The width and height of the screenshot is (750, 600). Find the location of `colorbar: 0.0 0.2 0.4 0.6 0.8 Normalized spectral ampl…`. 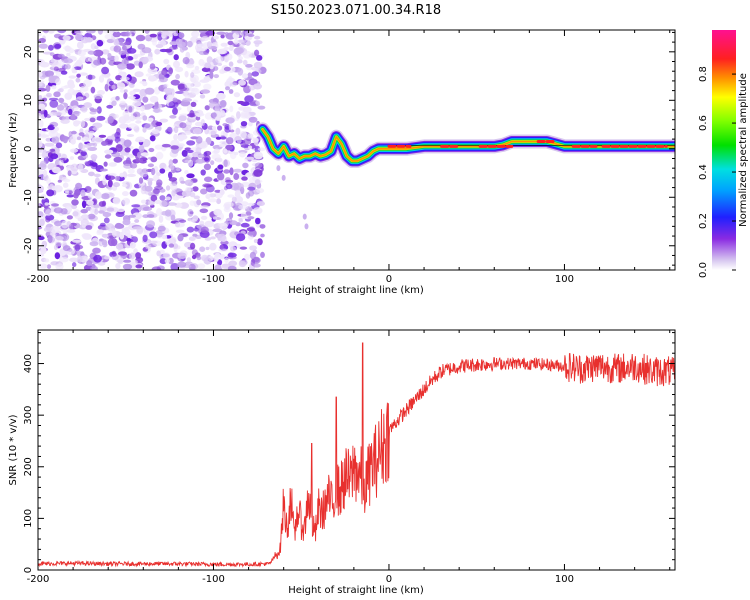

colorbar: 0.0 0.2 0.4 0.6 0.8 Normalized spectral ampl… is located at coordinates (723, 154).